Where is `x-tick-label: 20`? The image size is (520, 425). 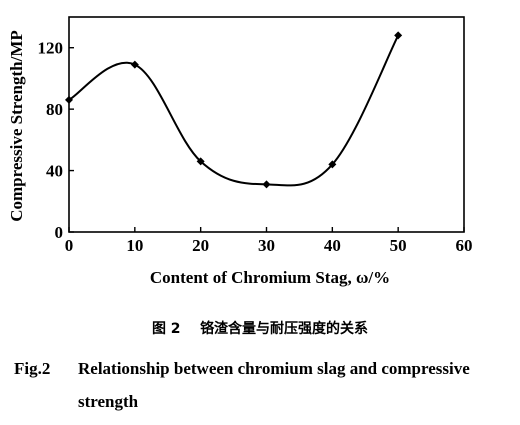
x-tick-label: 20 is located at coordinates (200, 245).